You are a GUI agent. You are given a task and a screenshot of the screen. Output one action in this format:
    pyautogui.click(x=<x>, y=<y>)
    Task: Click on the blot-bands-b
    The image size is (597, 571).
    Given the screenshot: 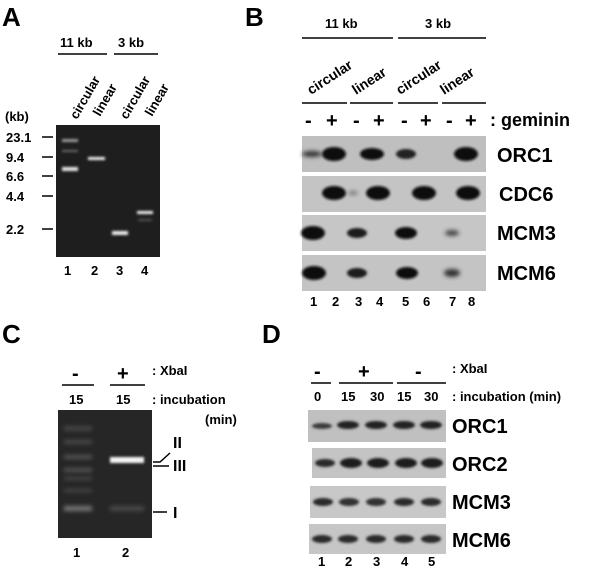 What is the action you would take?
    pyautogui.click(x=390, y=213)
    